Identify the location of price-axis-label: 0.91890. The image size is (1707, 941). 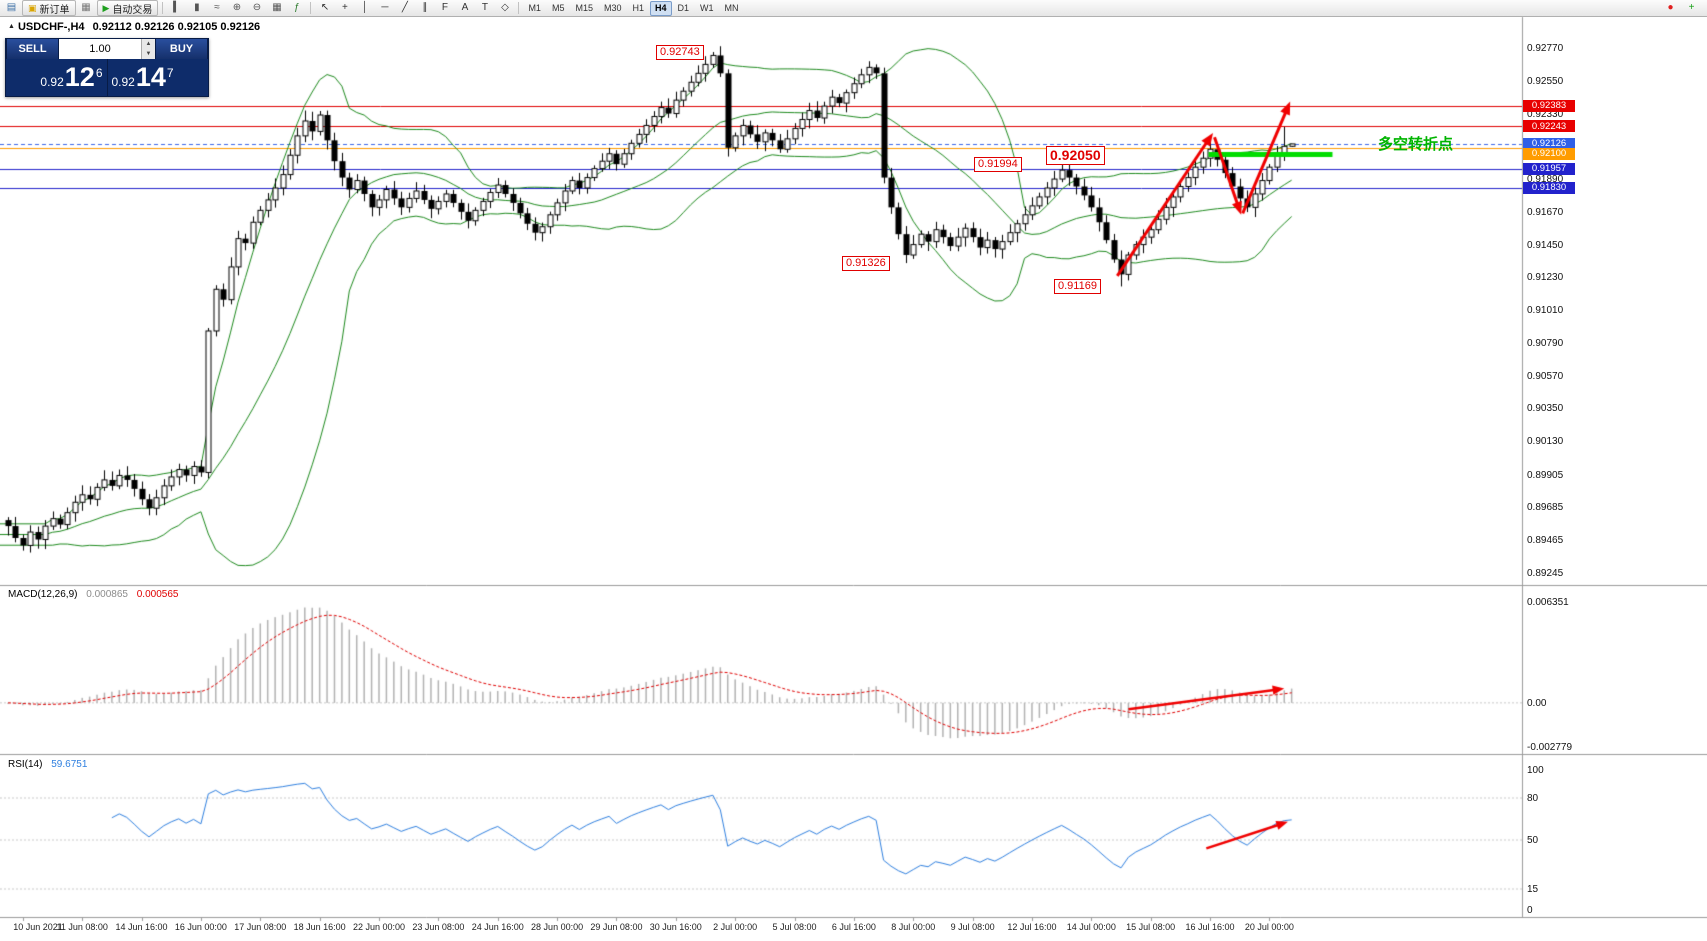
(1545, 180).